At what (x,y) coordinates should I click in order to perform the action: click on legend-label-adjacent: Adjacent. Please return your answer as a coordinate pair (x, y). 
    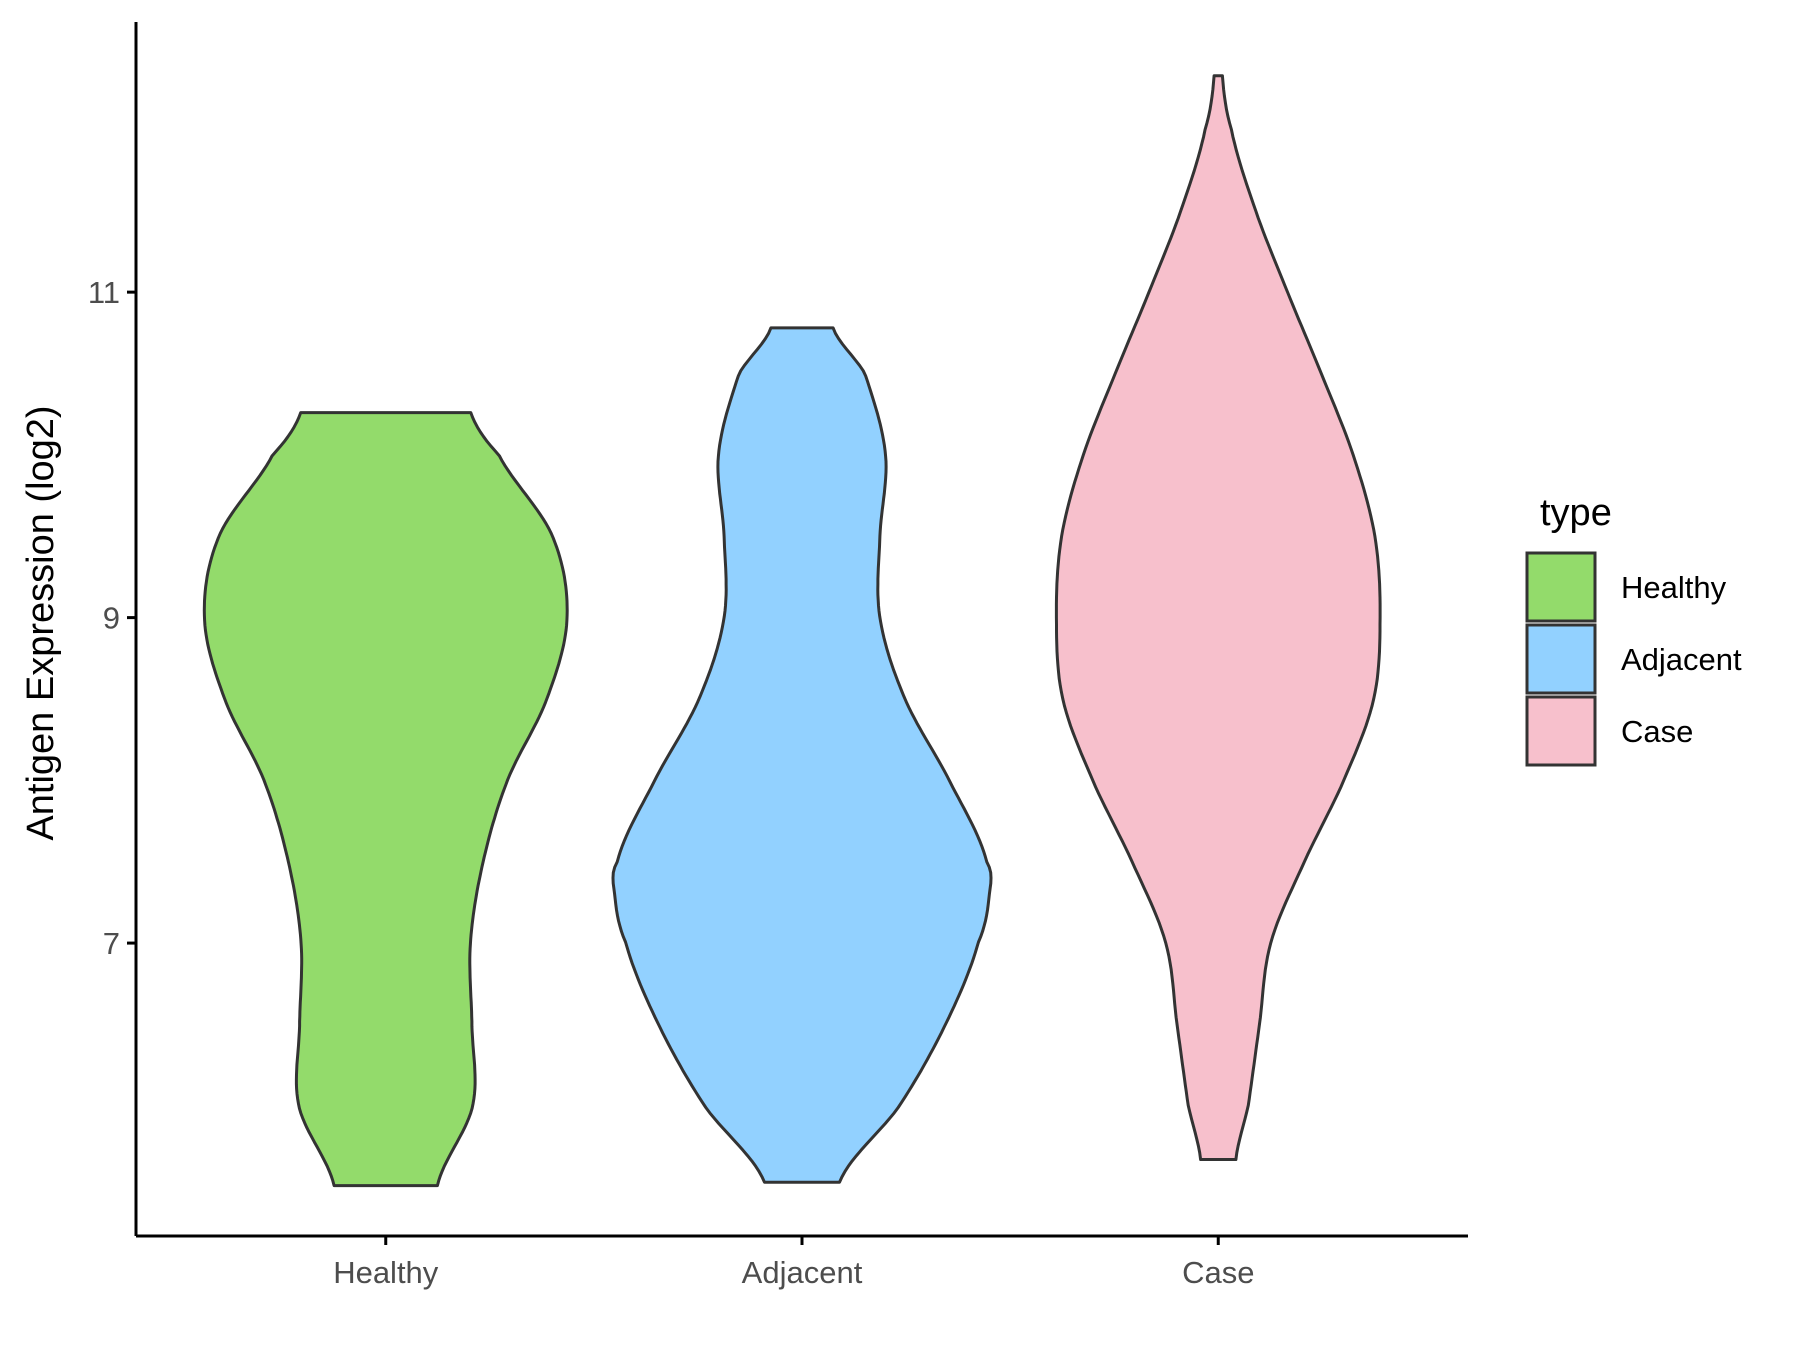
    Looking at the image, I should click on (1681, 659).